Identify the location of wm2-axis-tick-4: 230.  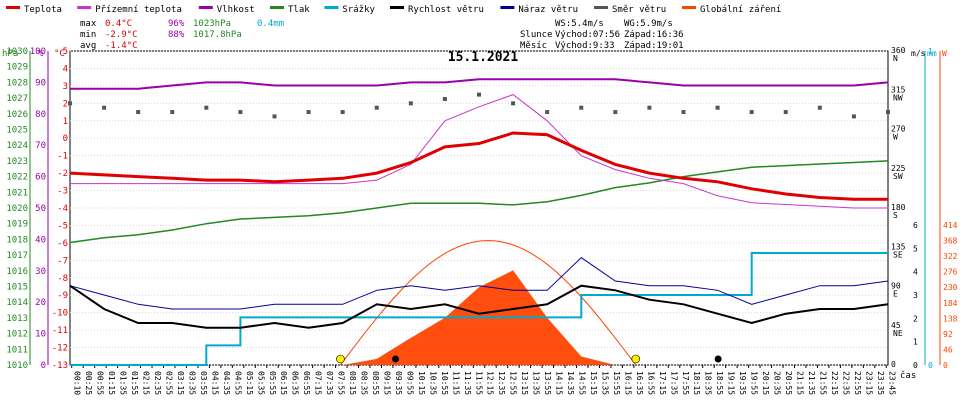
(950, 287).